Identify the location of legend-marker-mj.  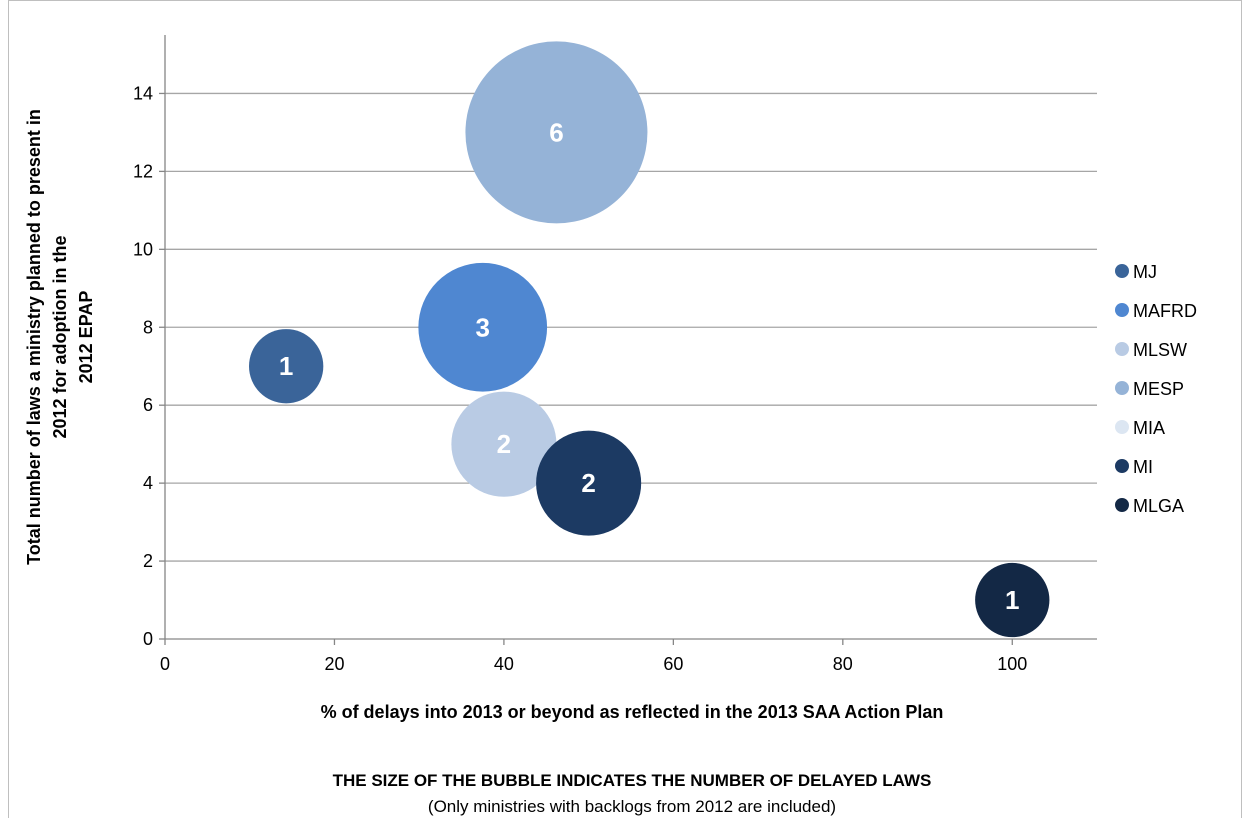
(1122, 271).